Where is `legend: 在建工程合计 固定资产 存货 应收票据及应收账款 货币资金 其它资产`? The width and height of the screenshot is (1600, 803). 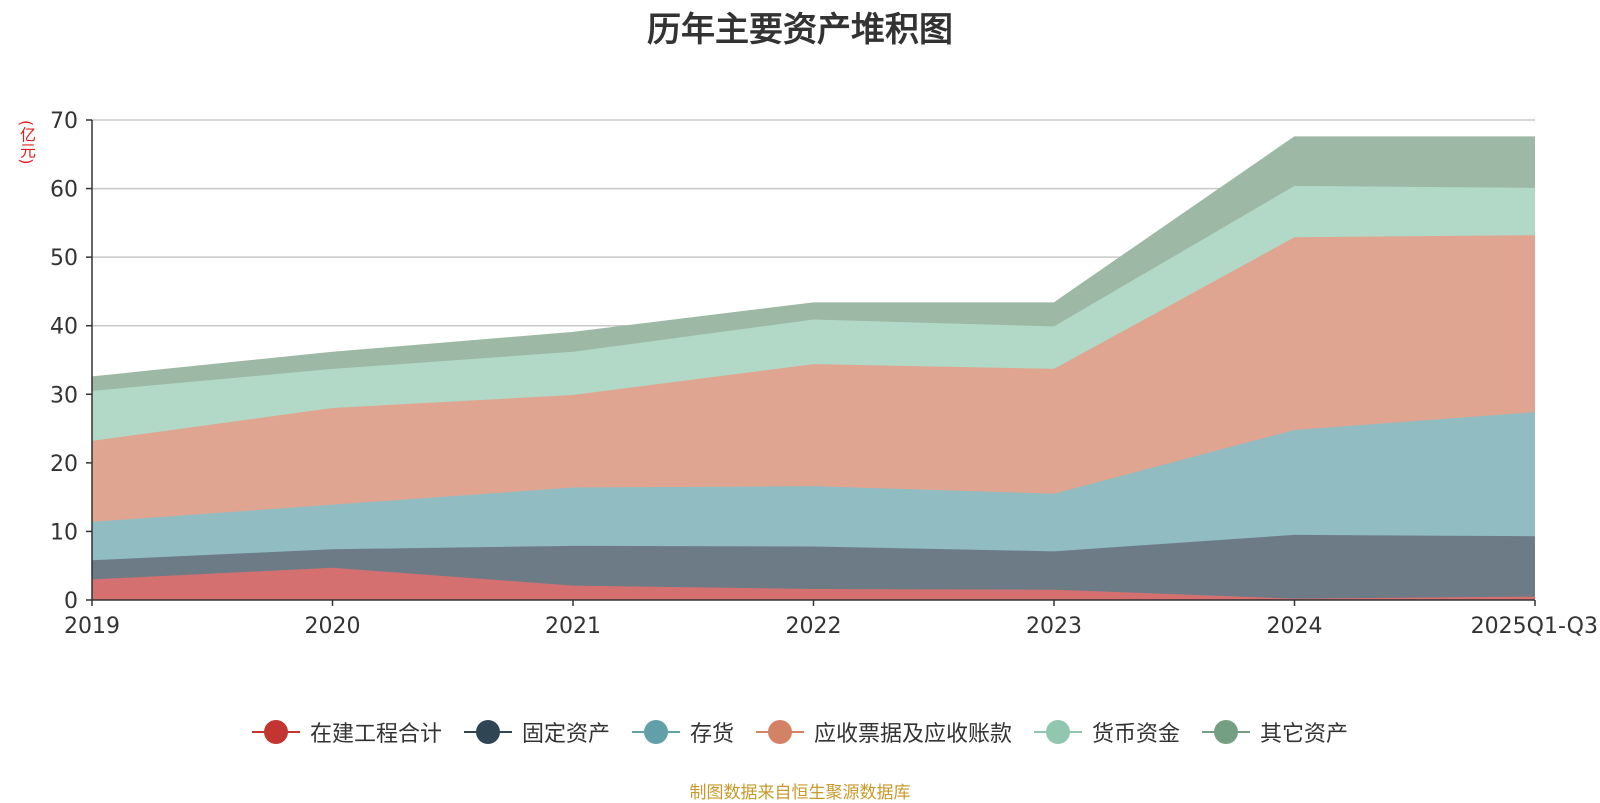 legend: 在建工程合计 固定资产 存货 应收票据及应收账款 货币资金 其它资产 is located at coordinates (800, 732).